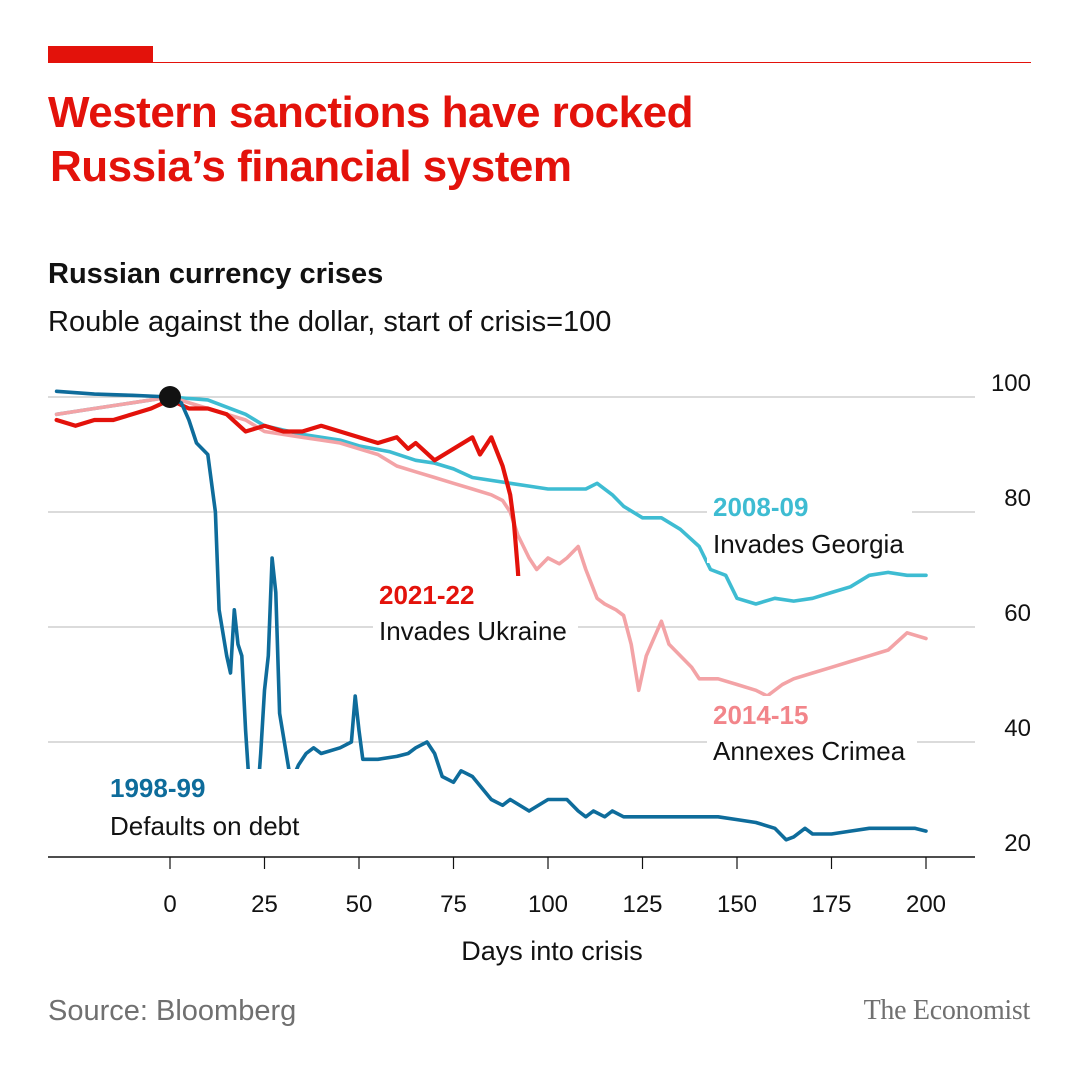  I want to click on series-annotation-label: Invades Georgia, so click(808, 544).